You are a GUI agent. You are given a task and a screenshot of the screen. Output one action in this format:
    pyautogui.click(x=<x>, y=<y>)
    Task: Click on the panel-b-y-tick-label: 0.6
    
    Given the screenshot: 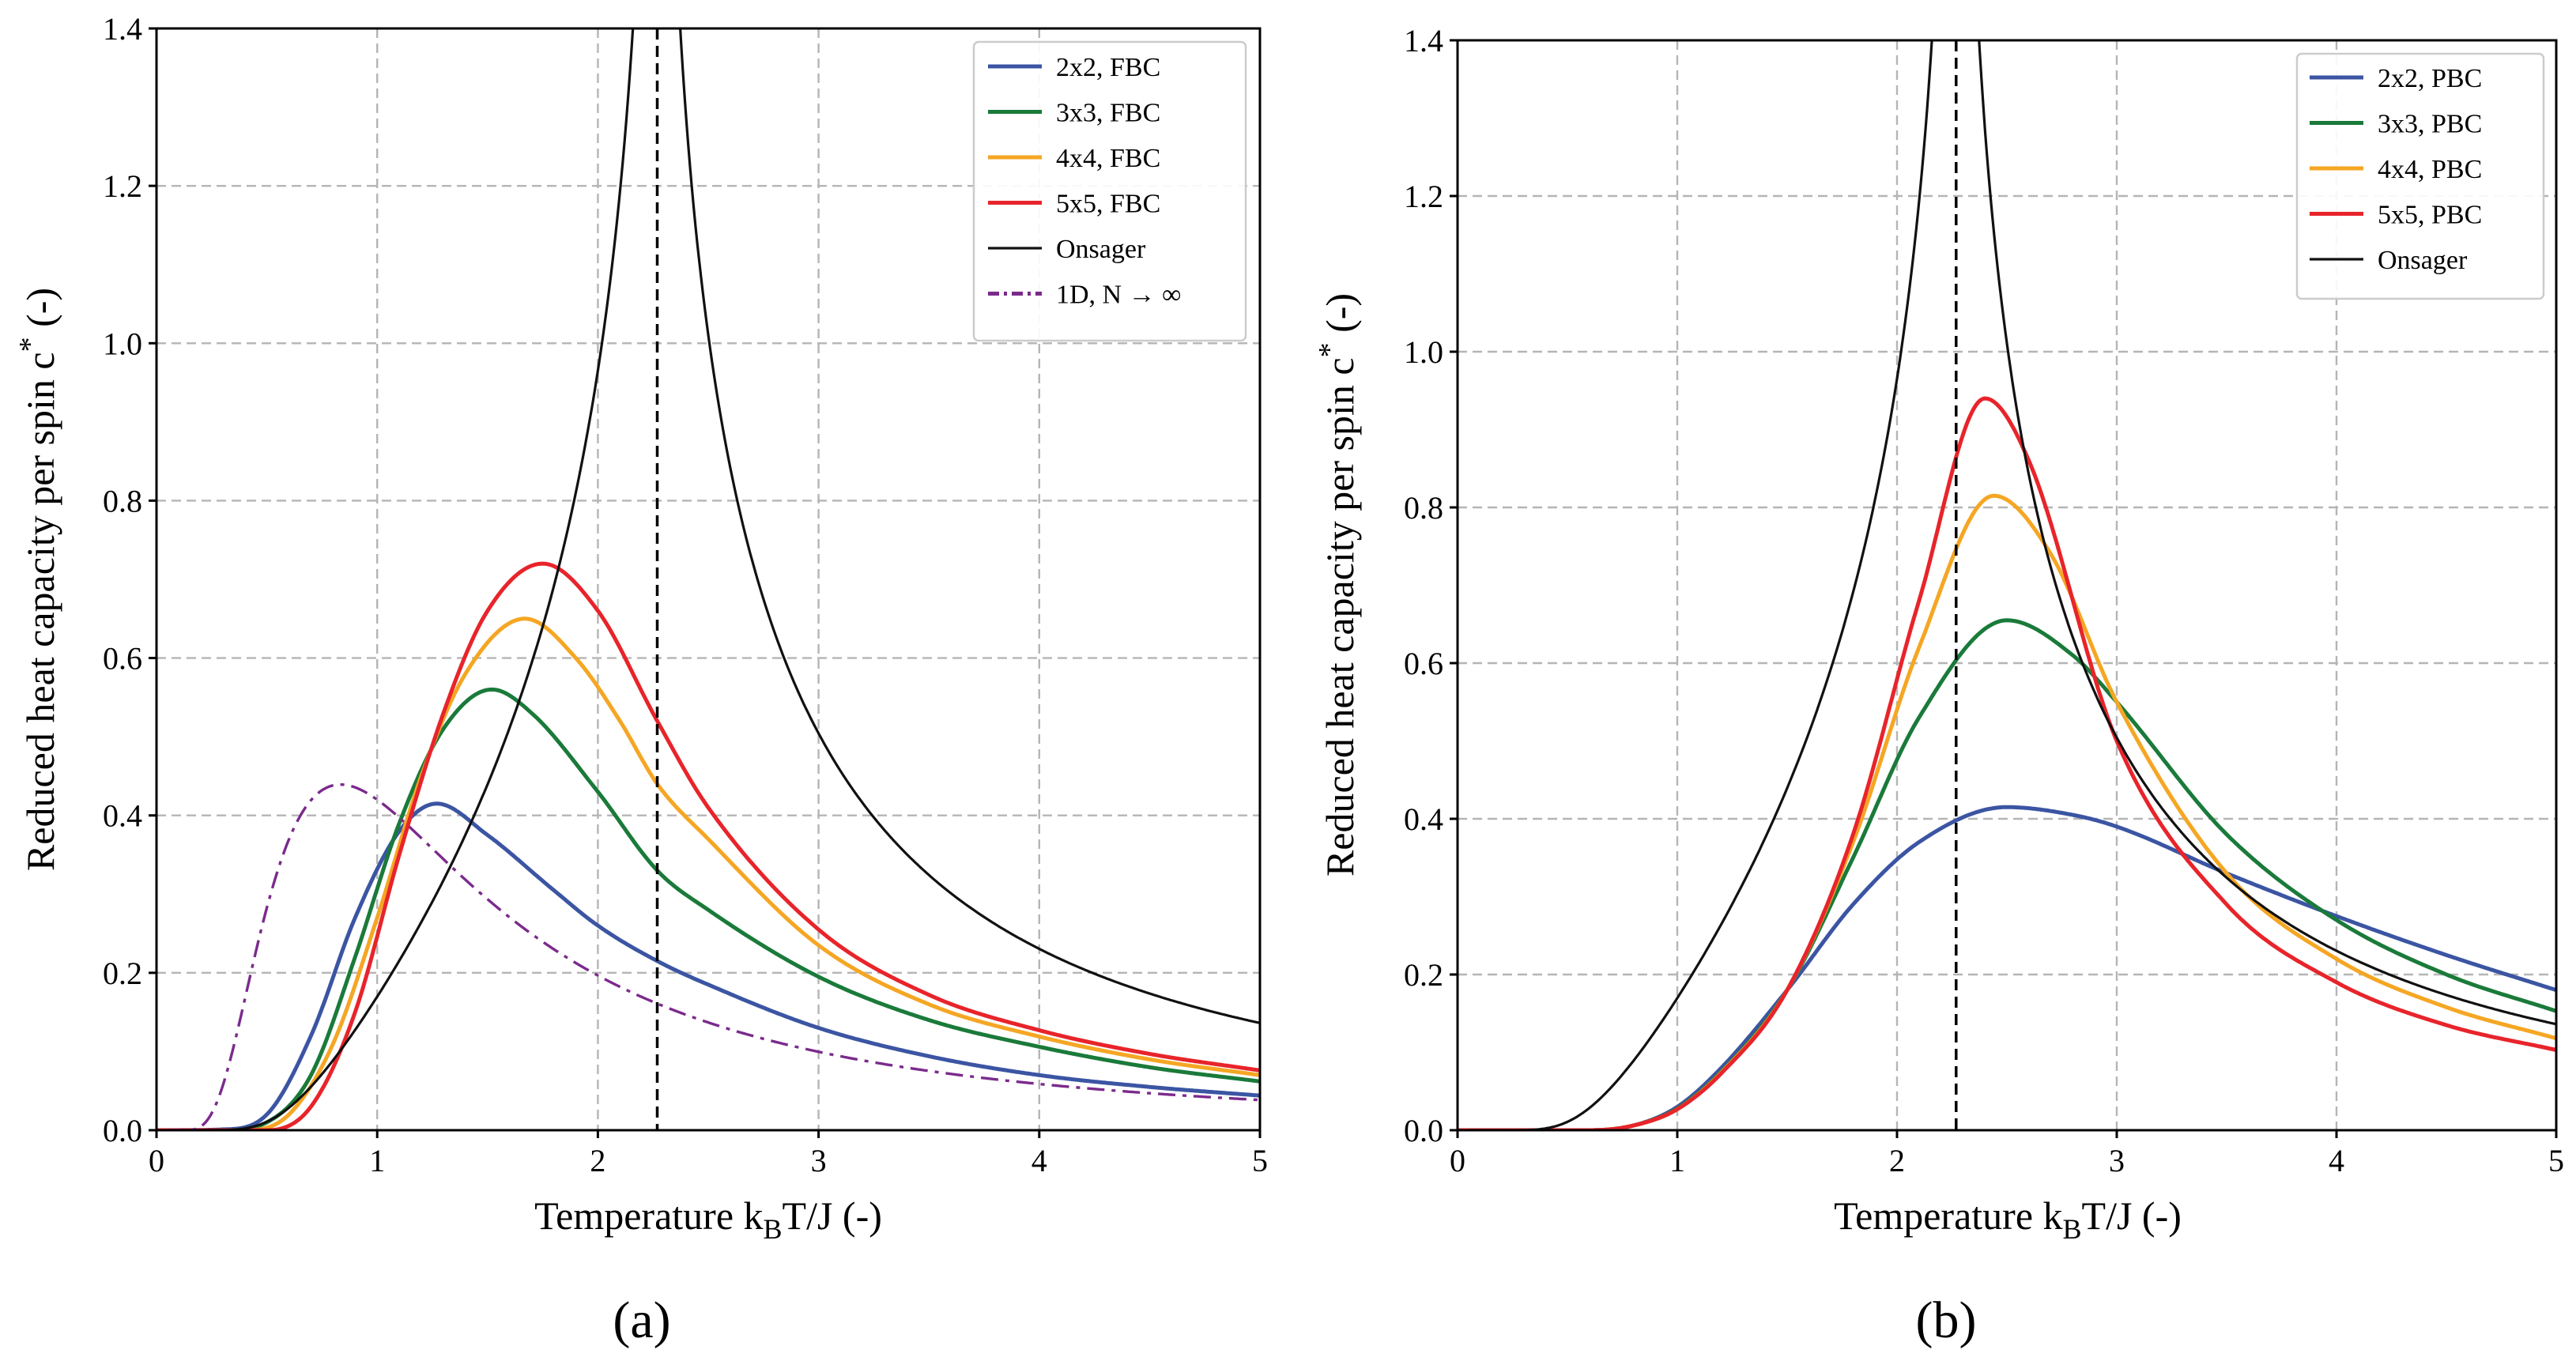 What is the action you would take?
    pyautogui.click(x=1423, y=663)
    